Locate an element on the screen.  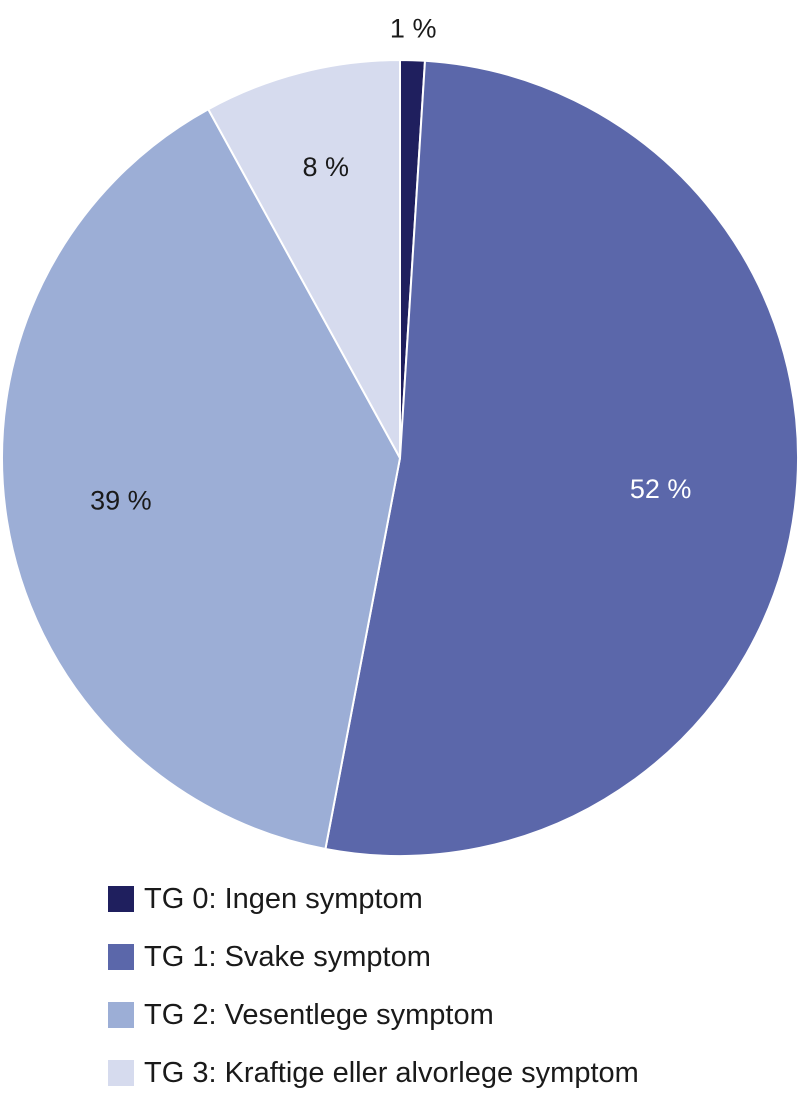
legend-swatch-tg3 is located at coordinates (121, 1073).